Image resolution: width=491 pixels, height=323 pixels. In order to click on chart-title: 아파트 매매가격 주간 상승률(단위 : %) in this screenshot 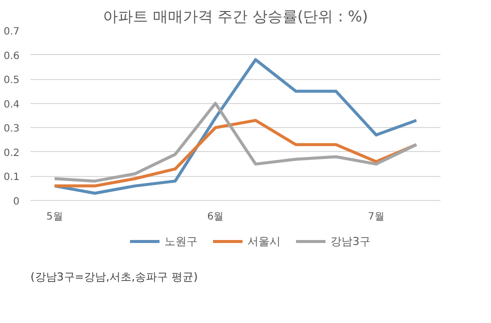, I will do `click(235, 17)`.